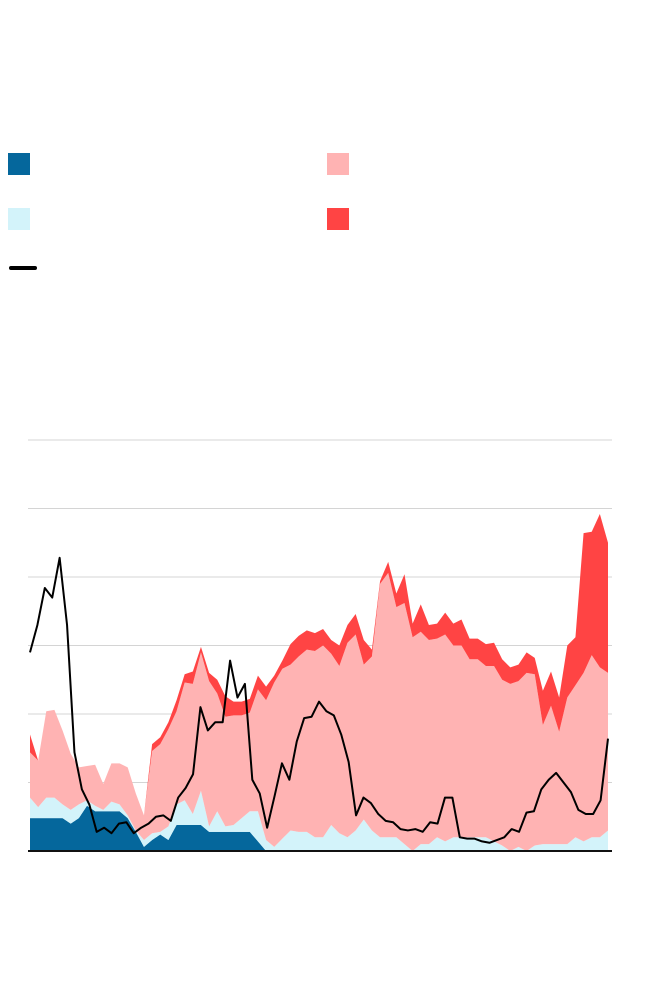 This screenshot has height=1008, width=670. I want to click on legend-item-light-red, so click(343, 164).